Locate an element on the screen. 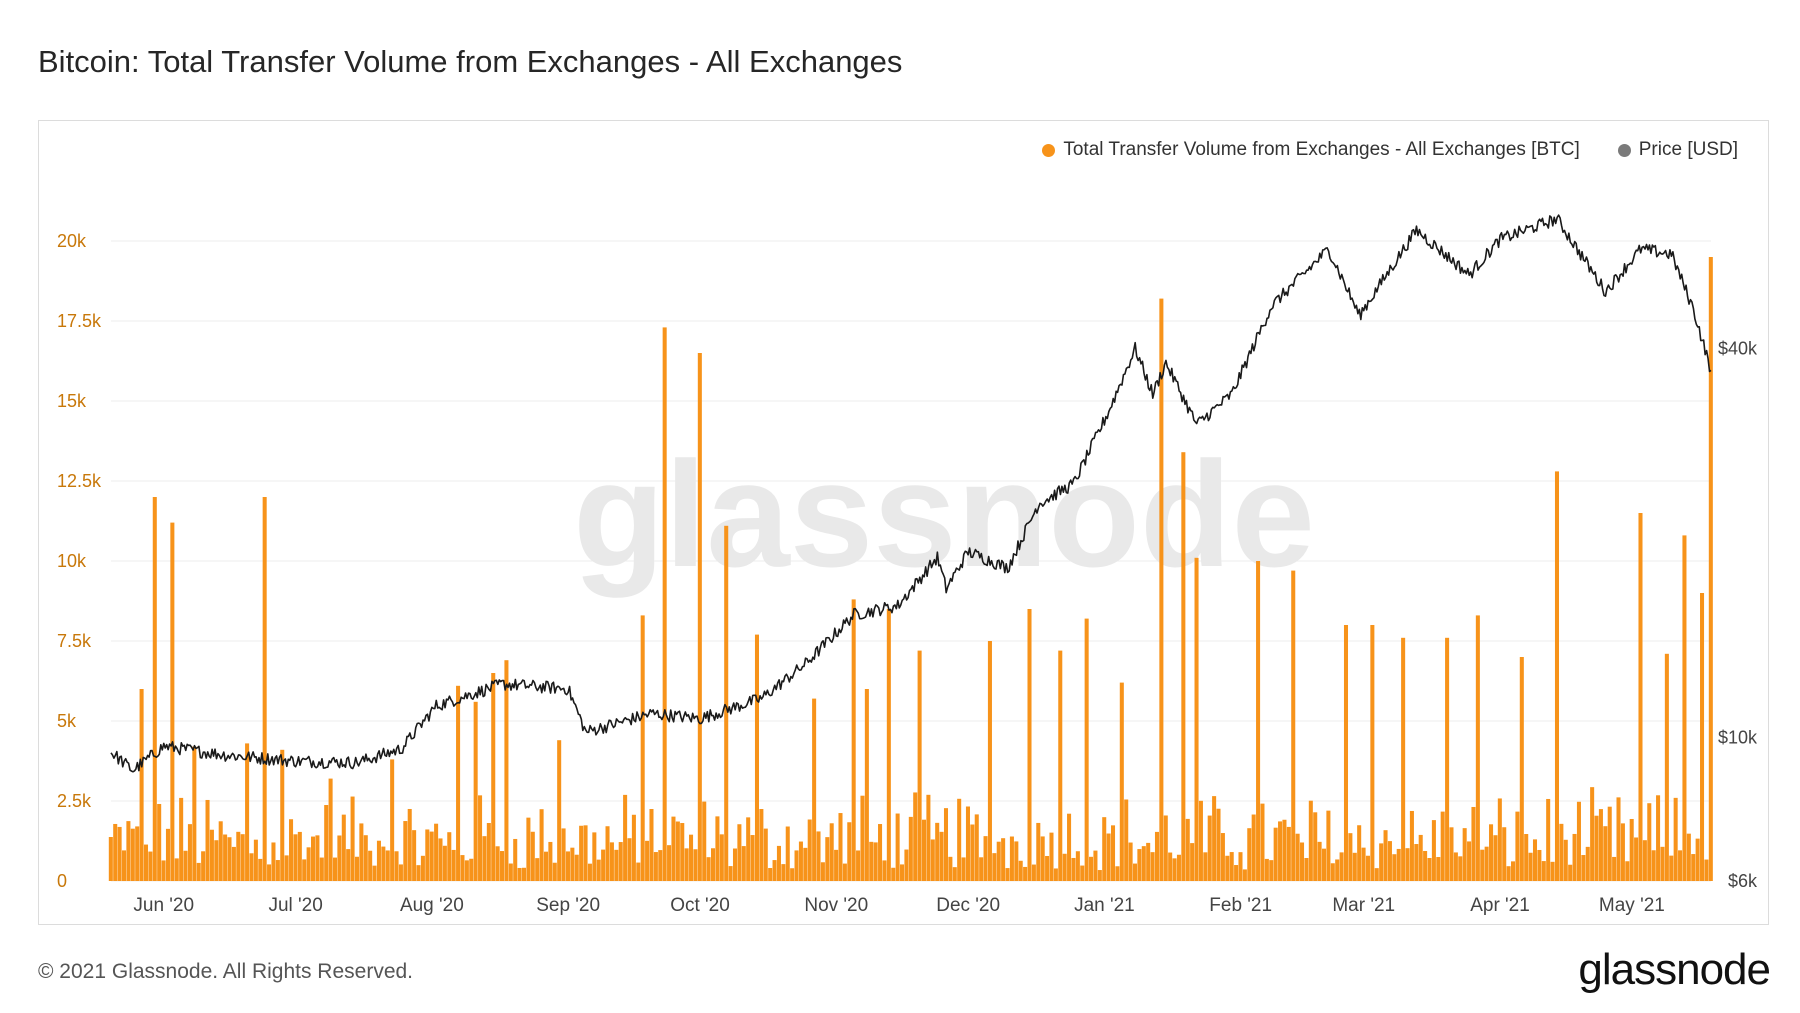 Image resolution: width=1800 pixels, height=1013 pixels. x-tick-label: Jun '20 is located at coordinates (163, 905).